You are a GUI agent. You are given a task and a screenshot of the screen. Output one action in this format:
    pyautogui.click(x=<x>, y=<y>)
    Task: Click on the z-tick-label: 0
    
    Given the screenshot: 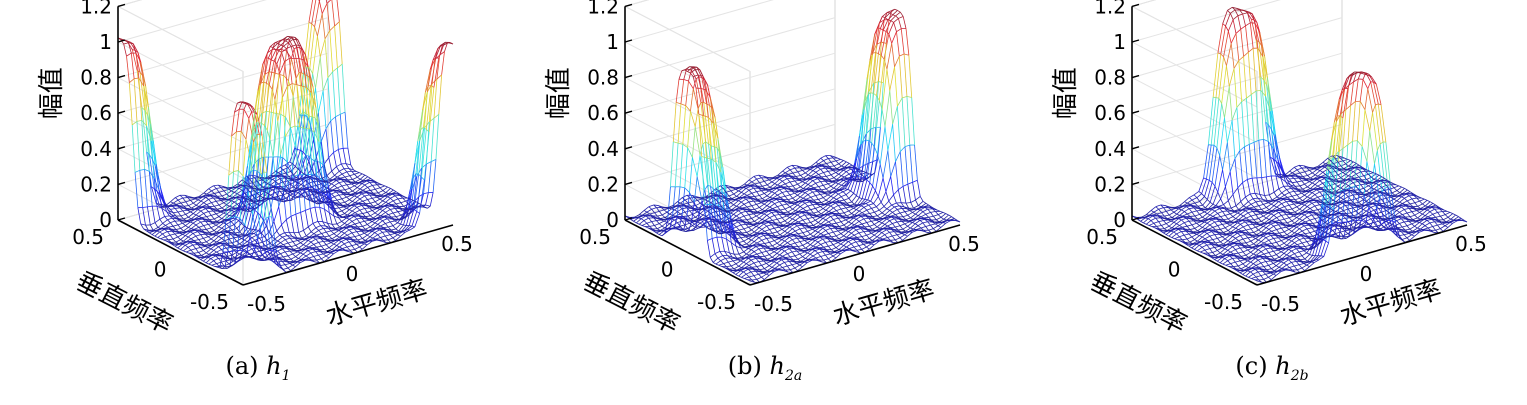 What is the action you would take?
    pyautogui.click(x=105, y=220)
    